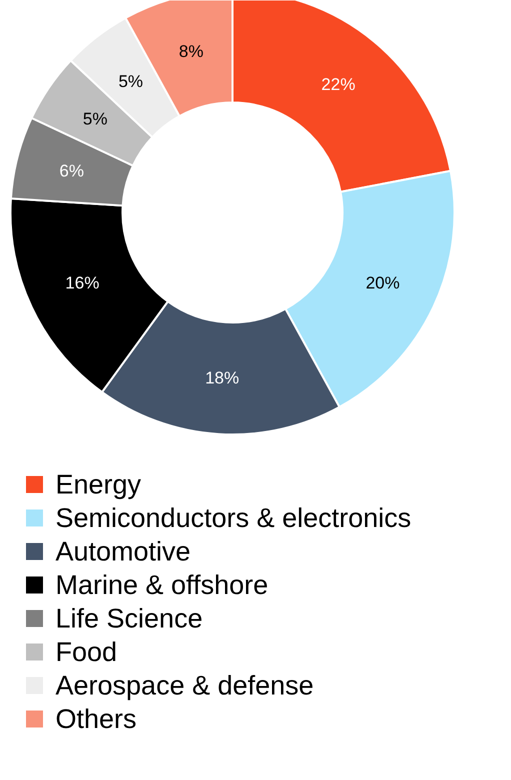 The width and height of the screenshot is (511, 780). I want to click on legend-label: Marine & offshore, so click(162, 585).